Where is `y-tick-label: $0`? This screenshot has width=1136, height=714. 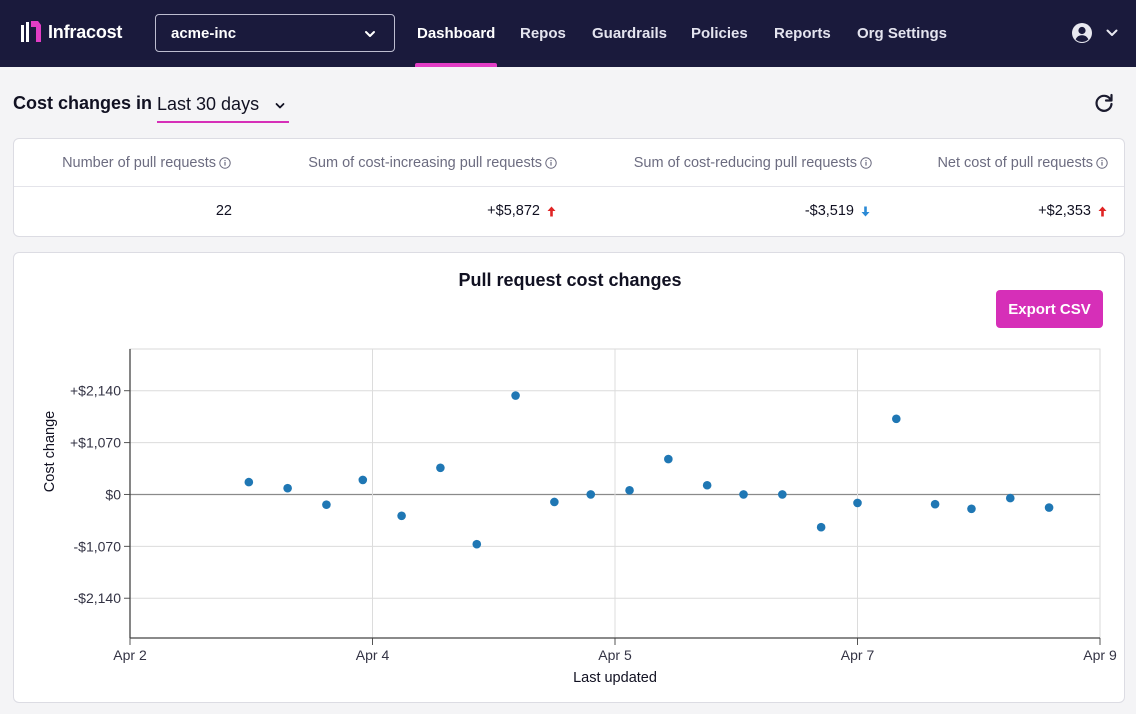 y-tick-label: $0 is located at coordinates (113, 494).